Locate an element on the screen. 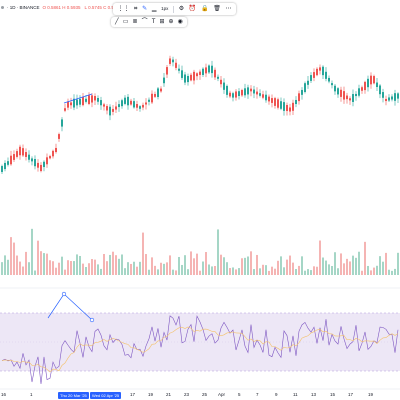 This screenshot has width=400, height=400. rsi-ma-line is located at coordinates (200, 349).